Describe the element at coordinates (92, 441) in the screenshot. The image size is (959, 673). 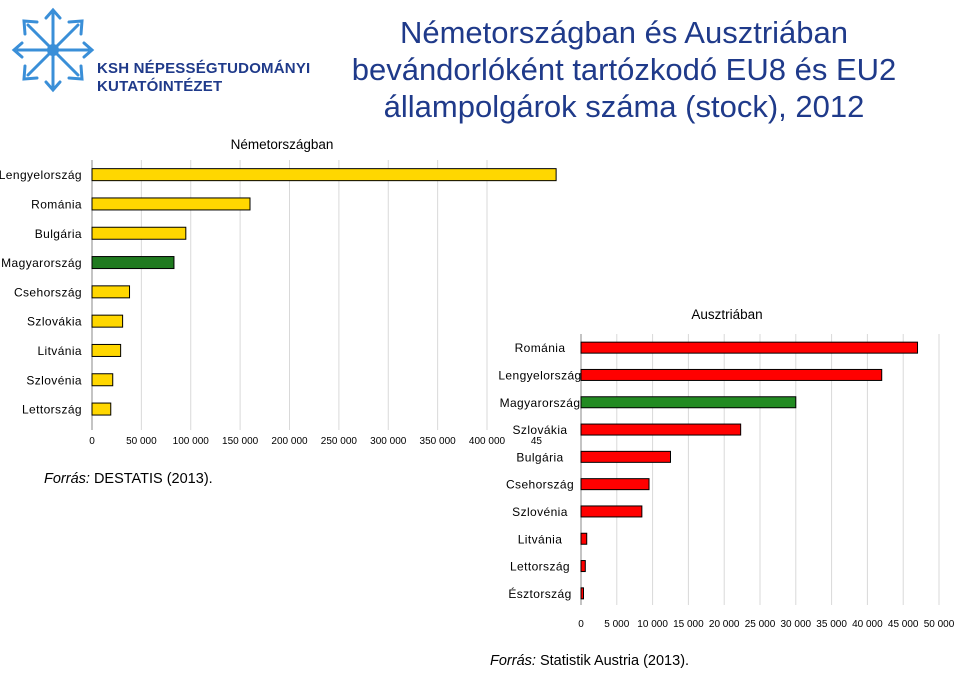
I see `germany-tick-label-0: 0` at that location.